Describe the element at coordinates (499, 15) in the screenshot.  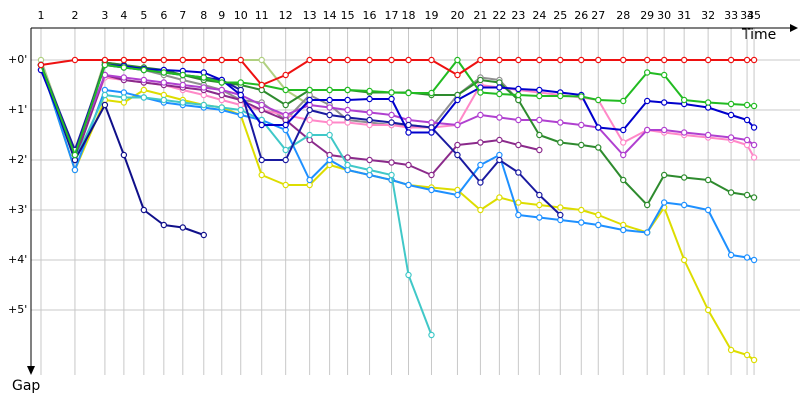
I see `x-tick-label: 22` at that location.